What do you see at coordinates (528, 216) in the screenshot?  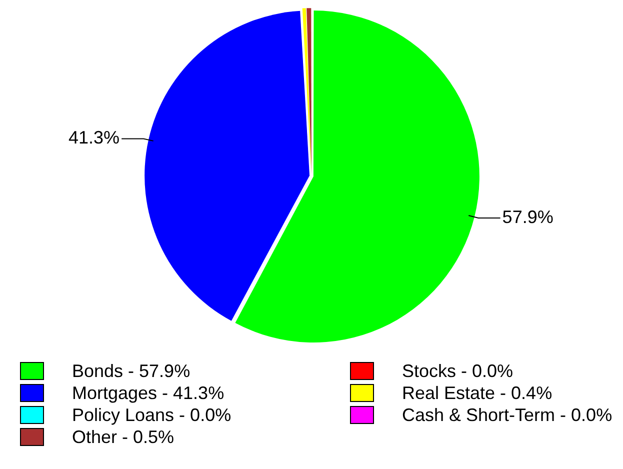 I see `data-label: 57.9%` at bounding box center [528, 216].